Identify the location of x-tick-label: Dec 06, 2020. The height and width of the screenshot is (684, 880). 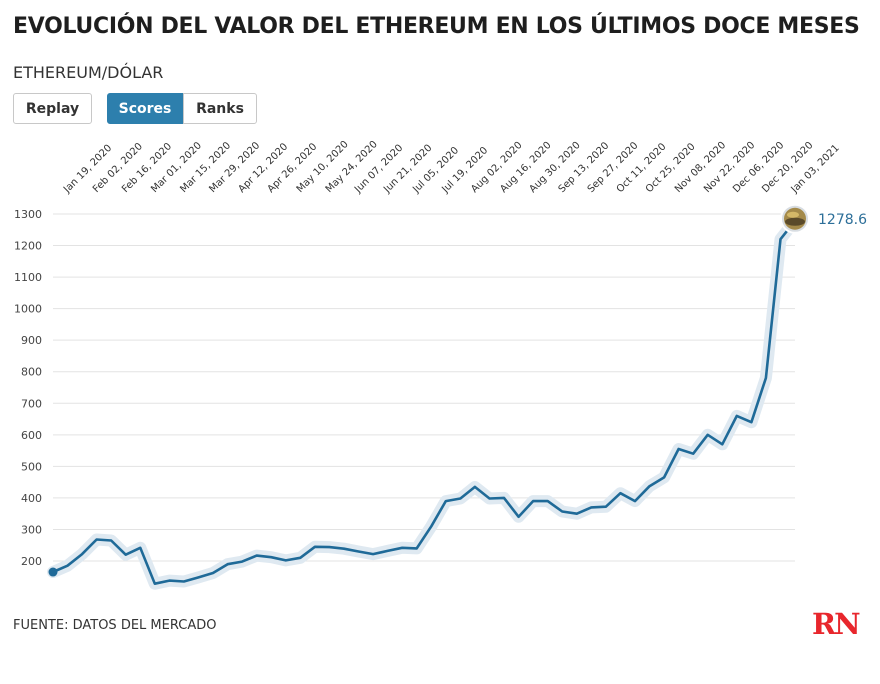
(758, 167).